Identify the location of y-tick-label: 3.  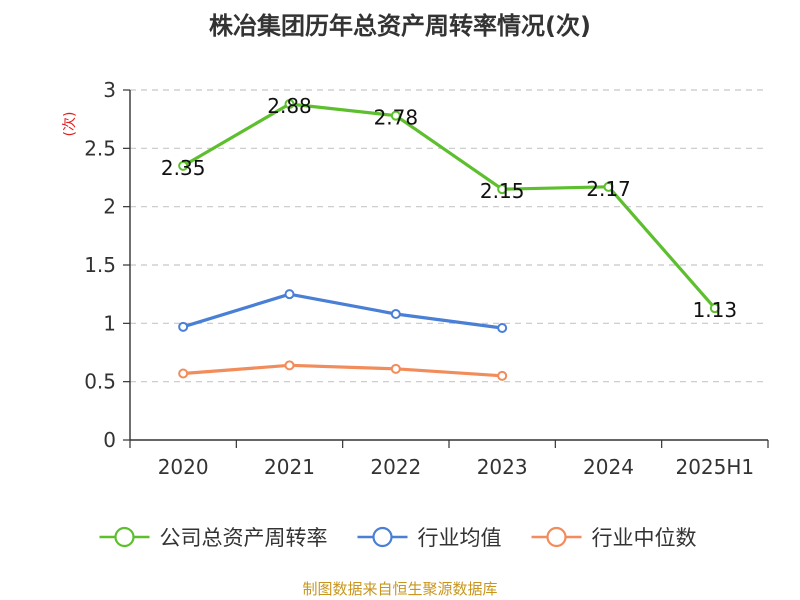
(109, 90).